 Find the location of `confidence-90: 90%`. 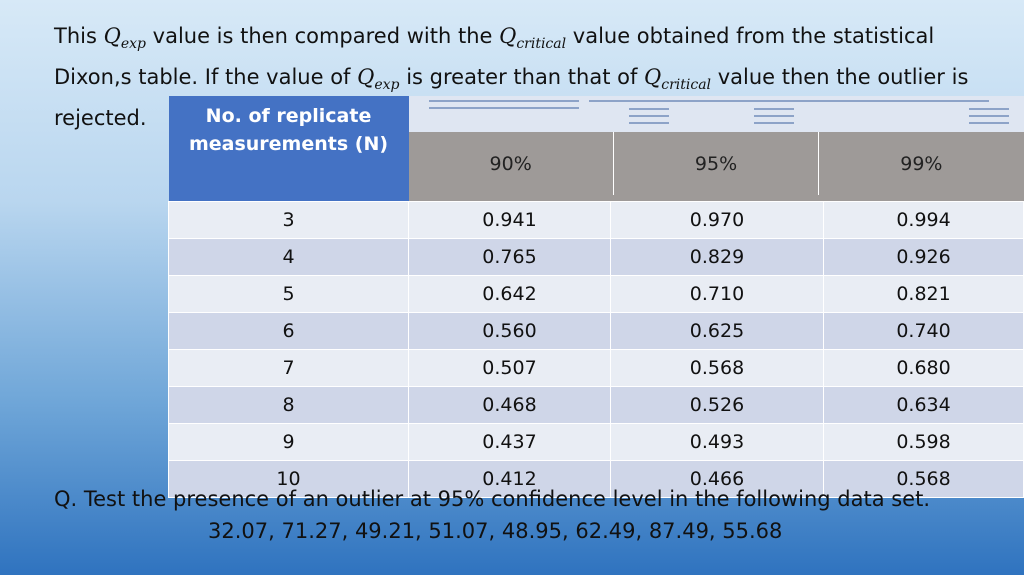

confidence-90: 90% is located at coordinates (510, 163).